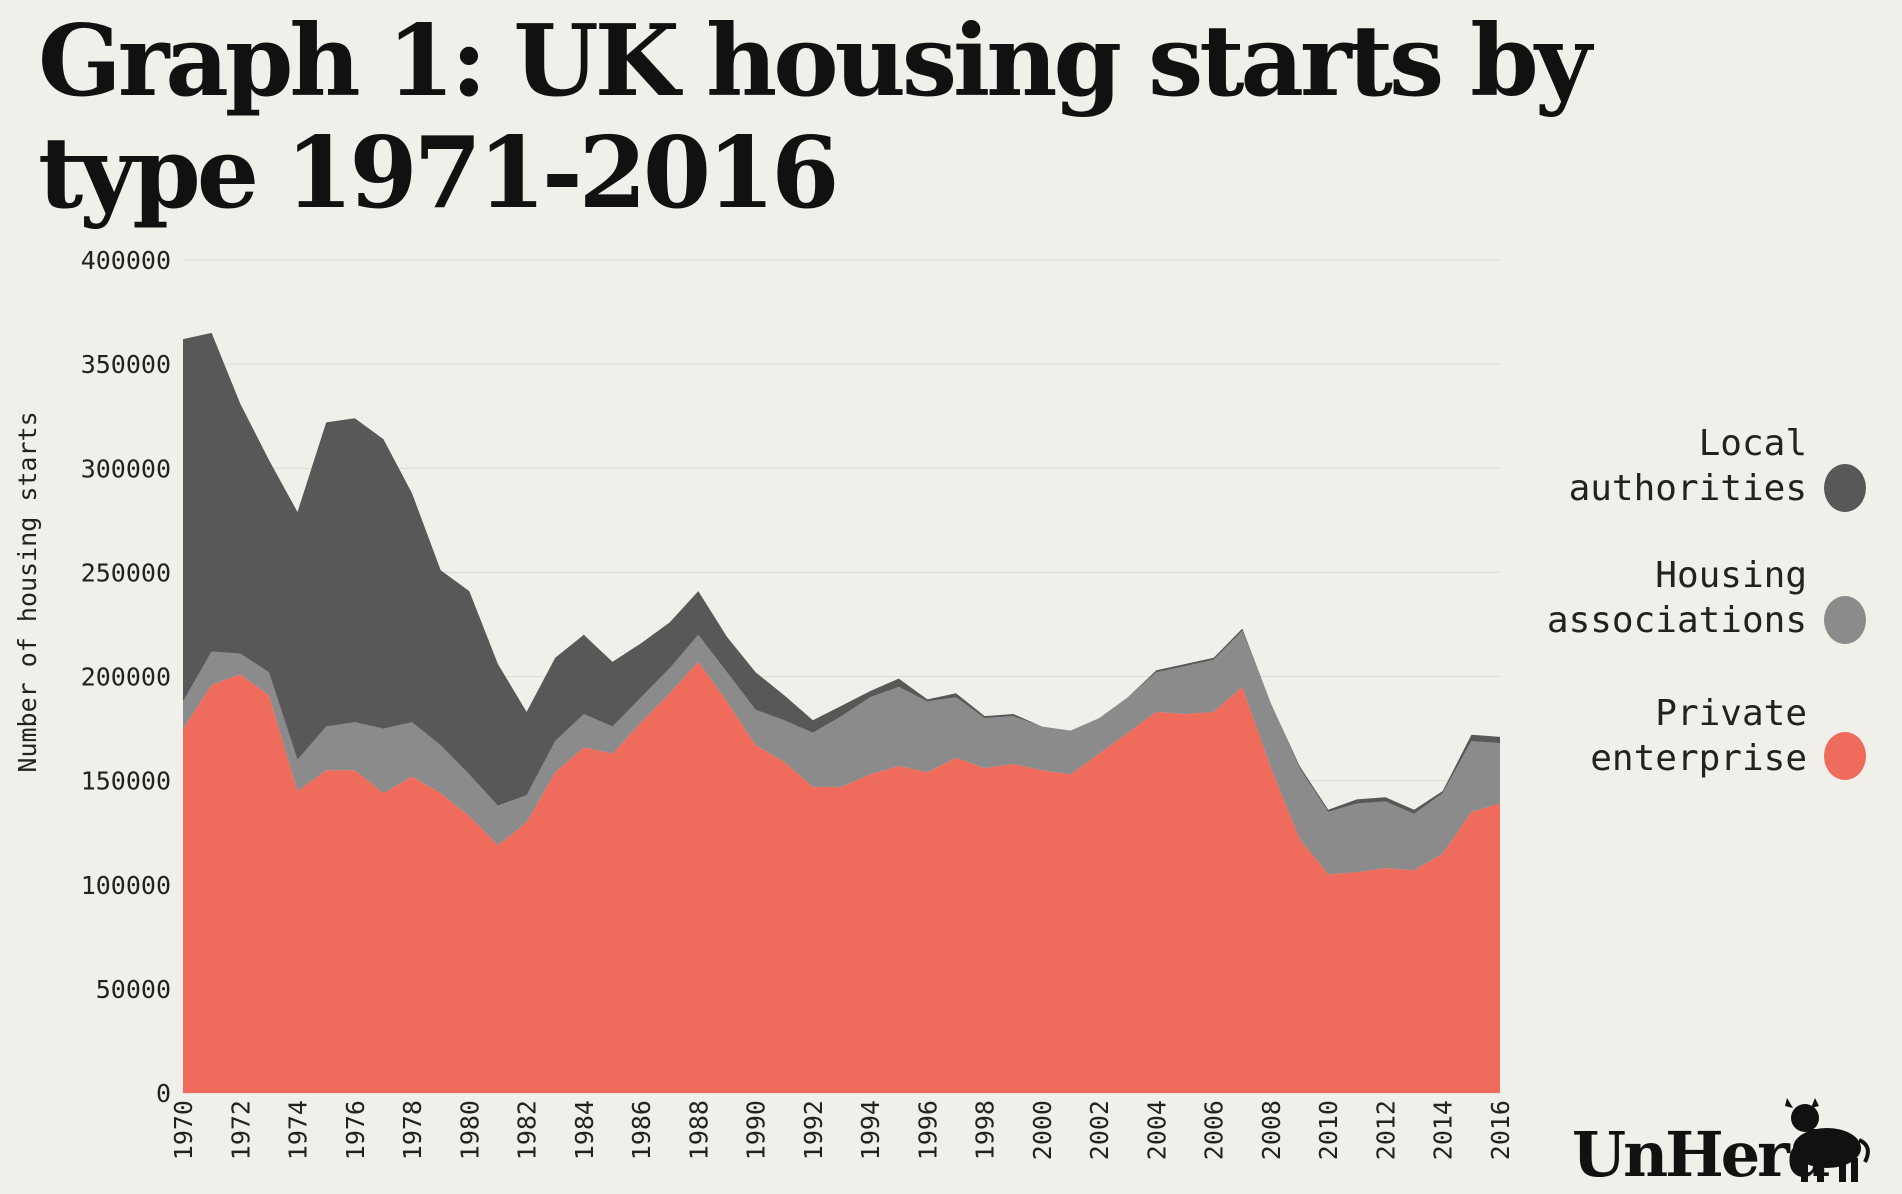 The image size is (1902, 1194). What do you see at coordinates (240, 1130) in the screenshot?
I see `x-tick-label: 1972` at bounding box center [240, 1130].